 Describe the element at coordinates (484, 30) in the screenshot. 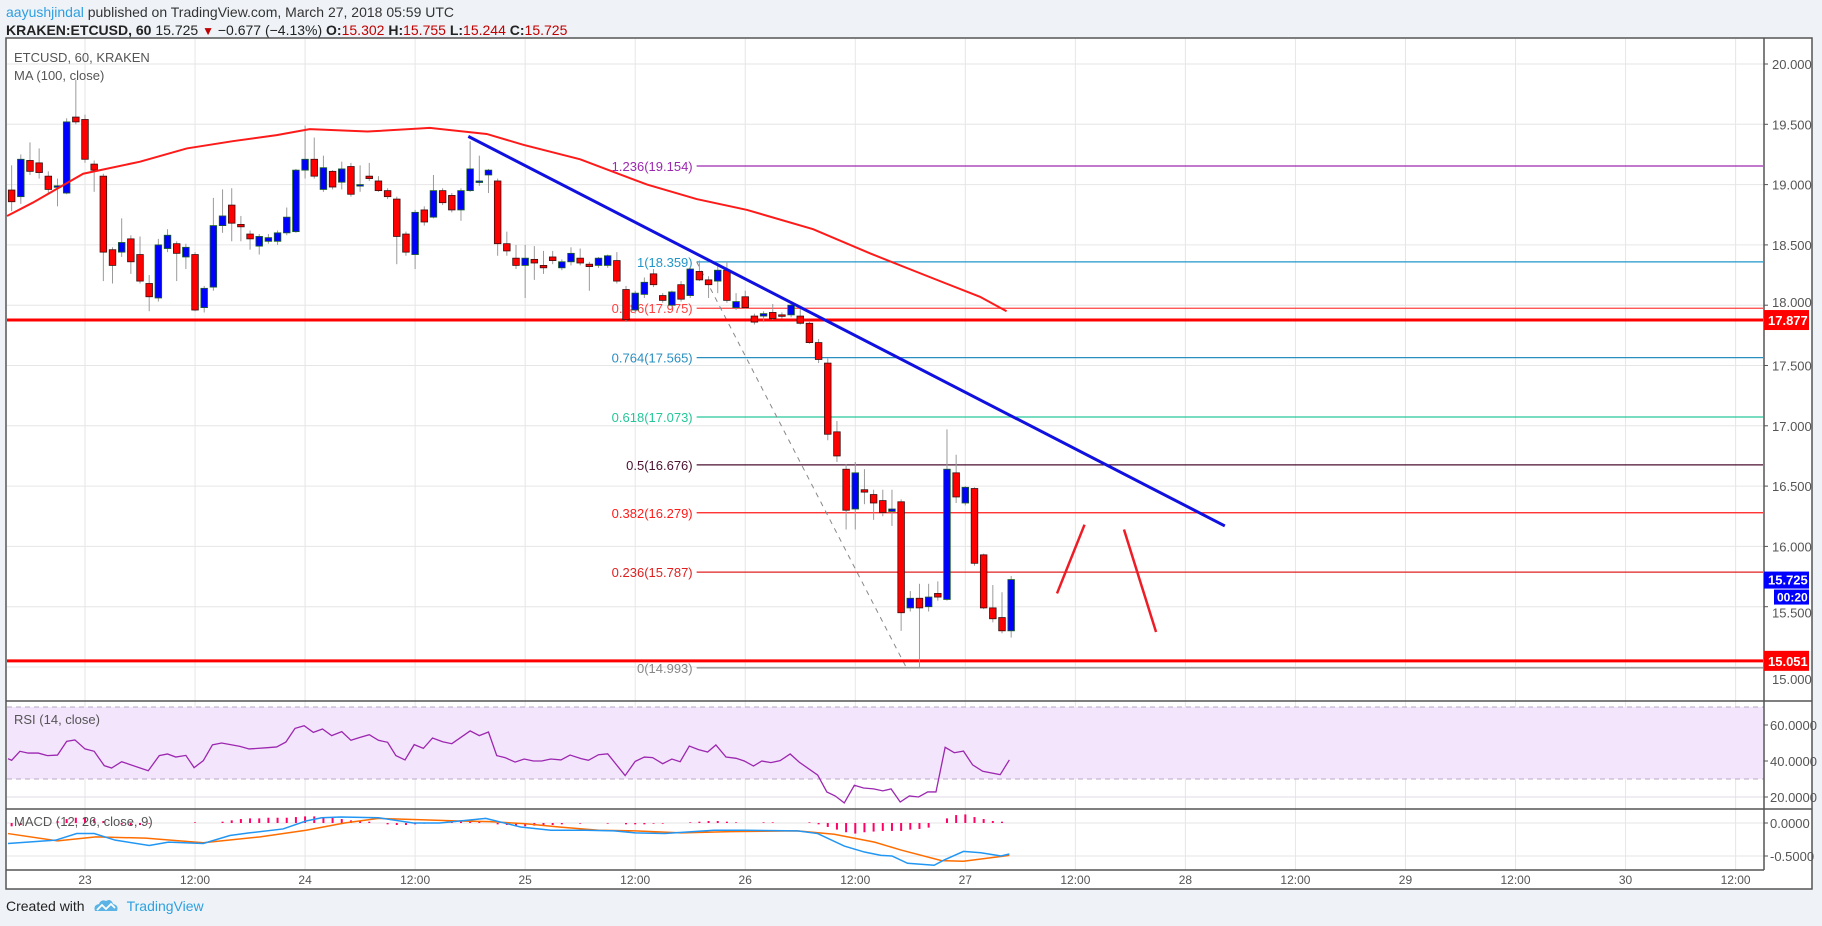

I see `low-value: 15.244` at that location.